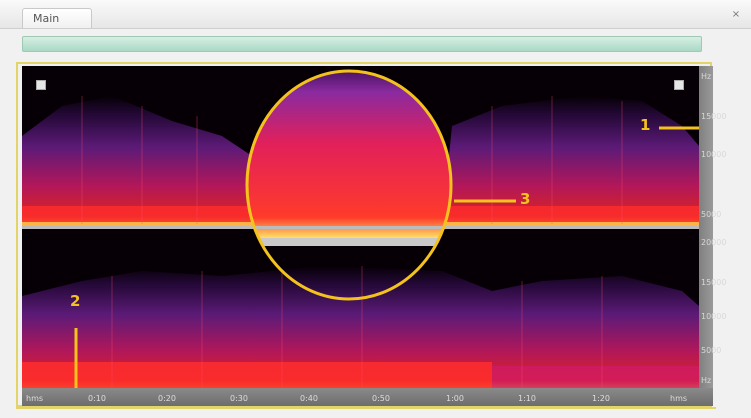 The width and height of the screenshot is (751, 418). What do you see at coordinates (349, 154) in the screenshot?
I see `circled-hot-region` at bounding box center [349, 154].